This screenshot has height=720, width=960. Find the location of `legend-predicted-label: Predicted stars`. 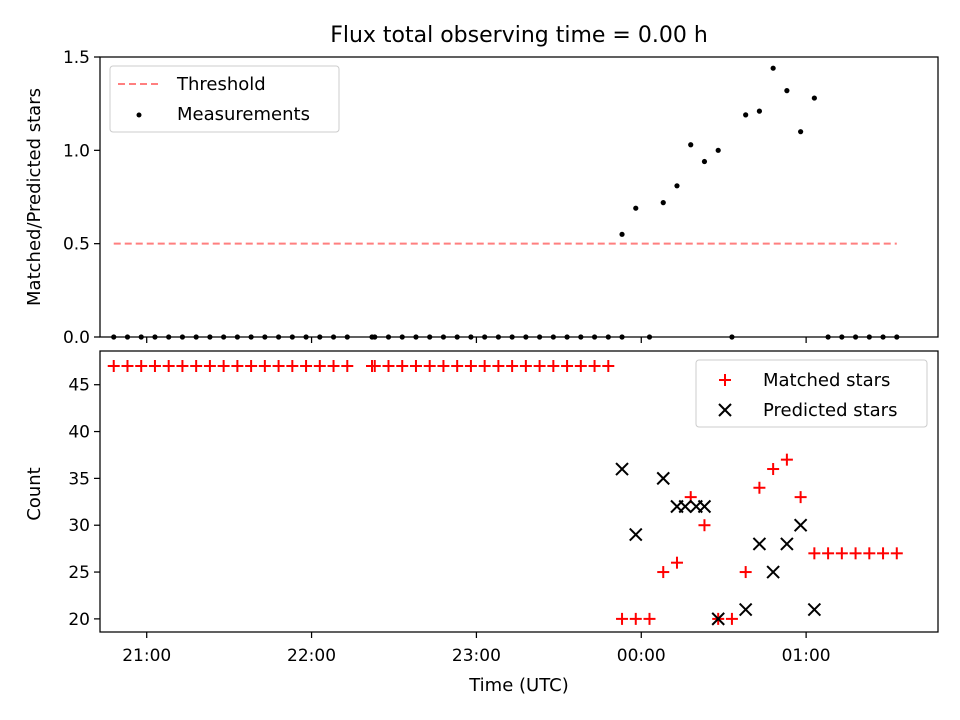

legend-predicted-label: Predicted stars is located at coordinates (830, 410).